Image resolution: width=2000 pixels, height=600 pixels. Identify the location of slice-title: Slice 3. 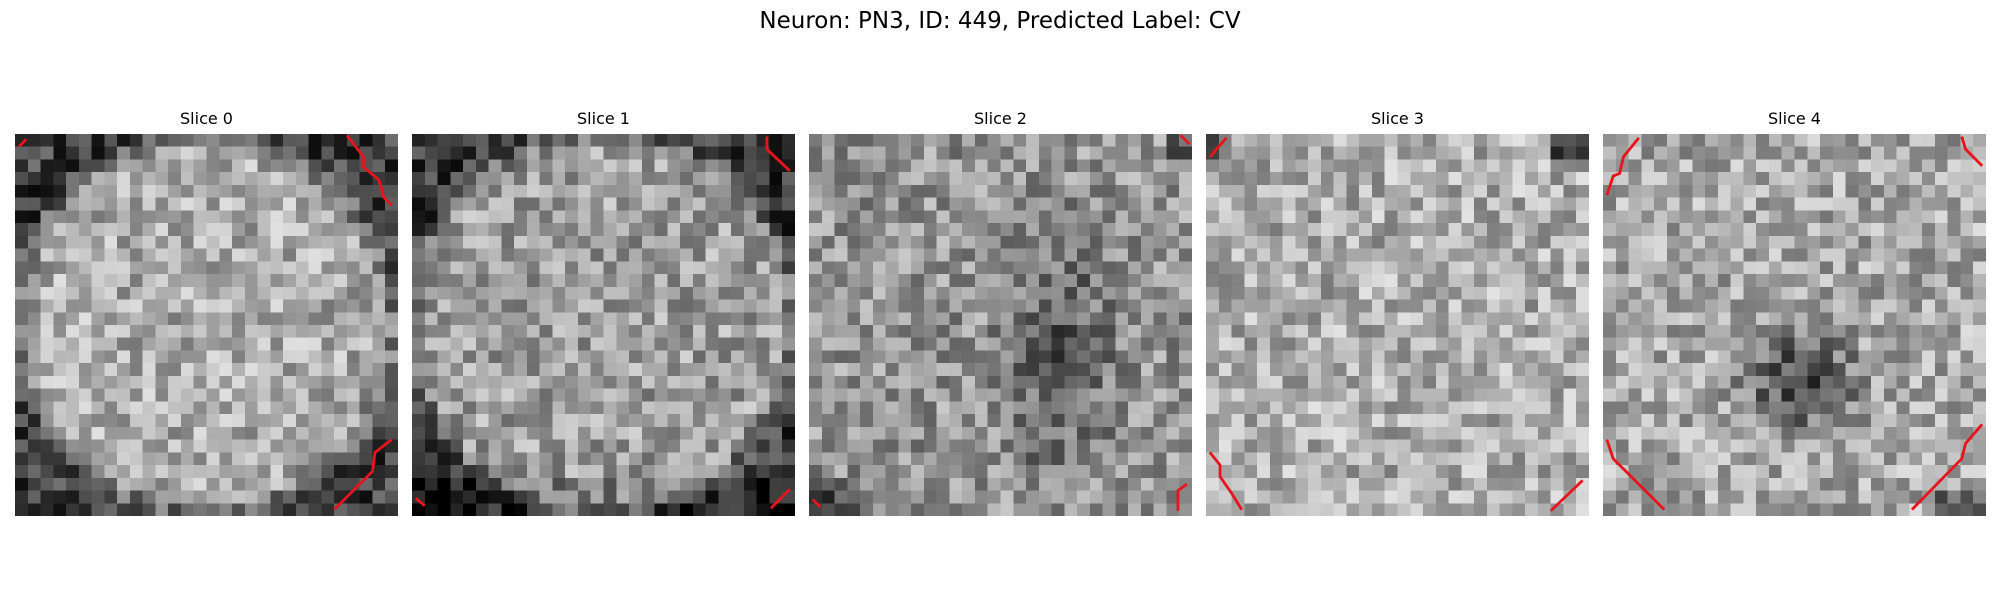
(1397, 118).